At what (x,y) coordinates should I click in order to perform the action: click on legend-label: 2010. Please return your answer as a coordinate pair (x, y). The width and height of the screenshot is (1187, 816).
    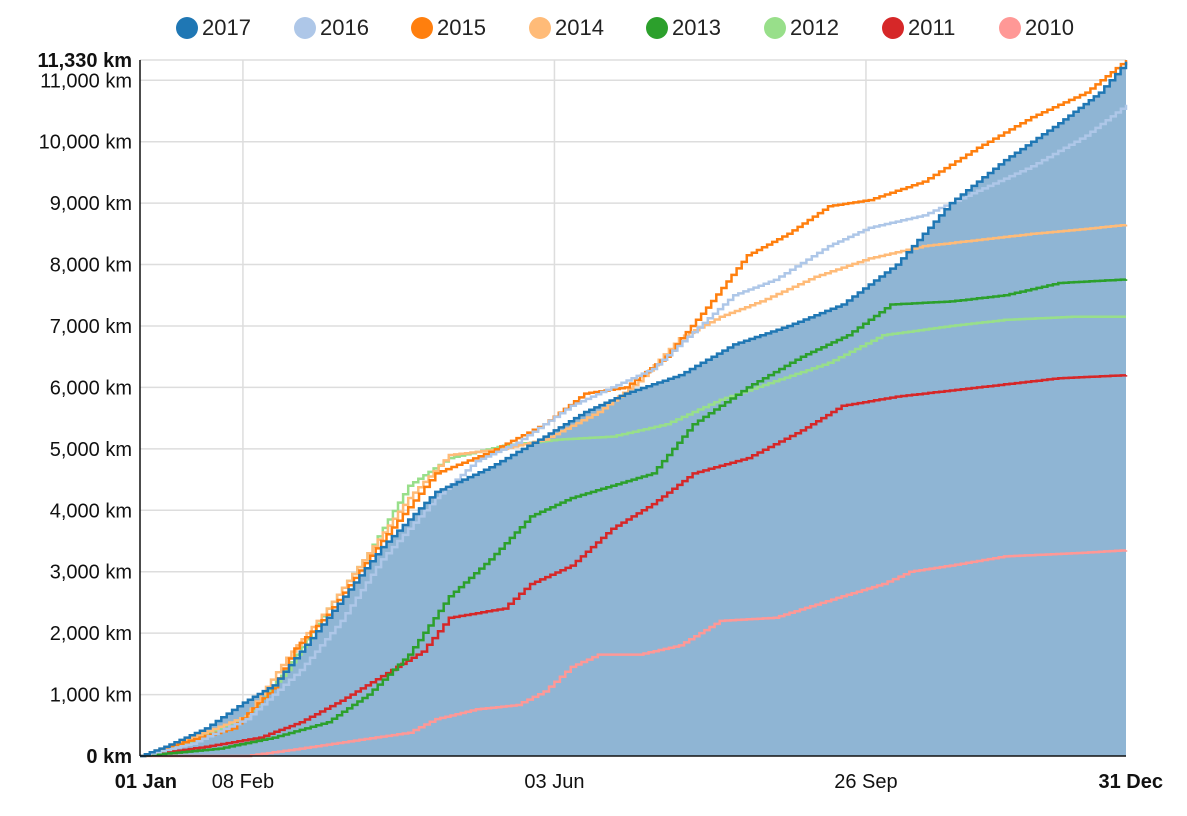
    Looking at the image, I should click on (1049, 27).